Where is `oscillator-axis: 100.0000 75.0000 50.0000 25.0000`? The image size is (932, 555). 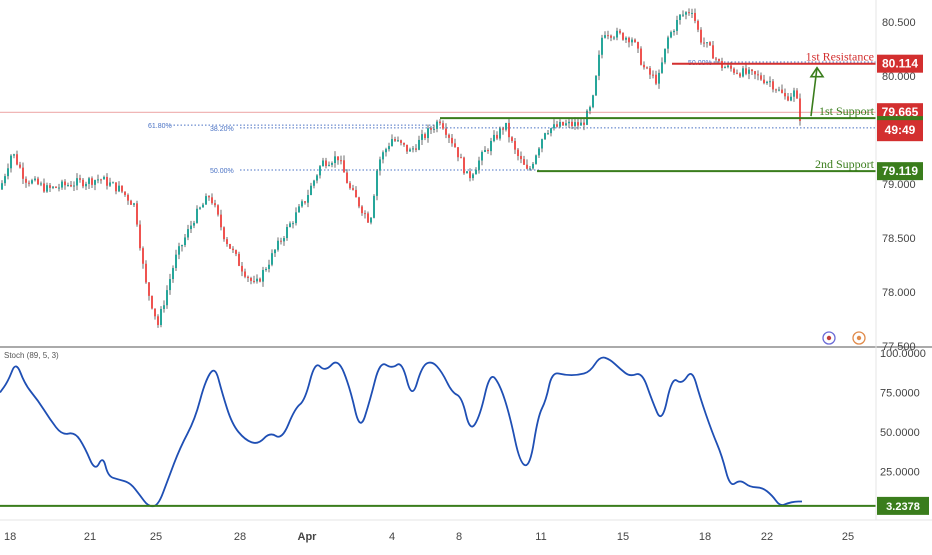 oscillator-axis: 100.0000 75.0000 50.0000 25.0000 is located at coordinates (903, 413).